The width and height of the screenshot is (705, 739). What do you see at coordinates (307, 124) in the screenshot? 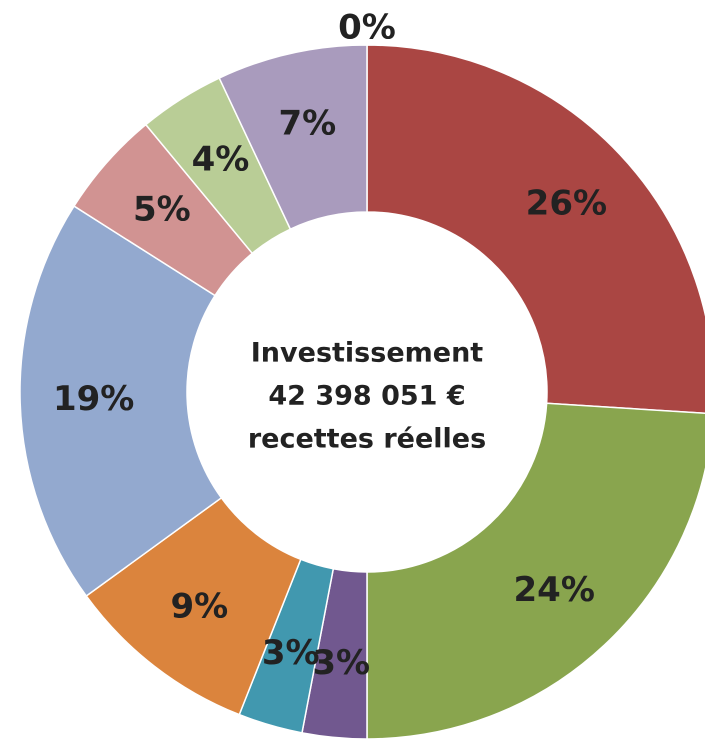
I see `slice-label: 7%` at bounding box center [307, 124].